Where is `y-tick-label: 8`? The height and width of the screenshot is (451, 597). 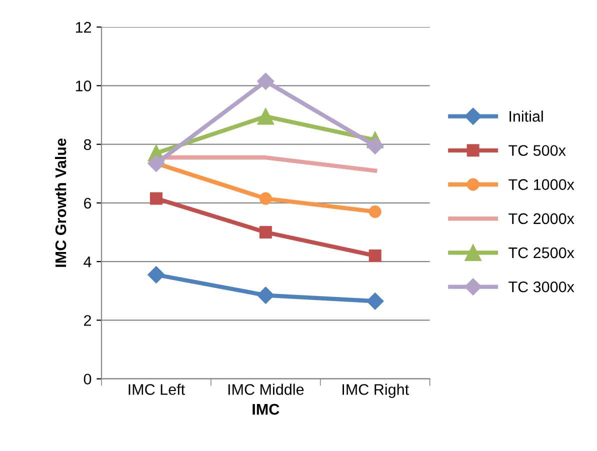
y-tick-label: 8 is located at coordinates (88, 144).